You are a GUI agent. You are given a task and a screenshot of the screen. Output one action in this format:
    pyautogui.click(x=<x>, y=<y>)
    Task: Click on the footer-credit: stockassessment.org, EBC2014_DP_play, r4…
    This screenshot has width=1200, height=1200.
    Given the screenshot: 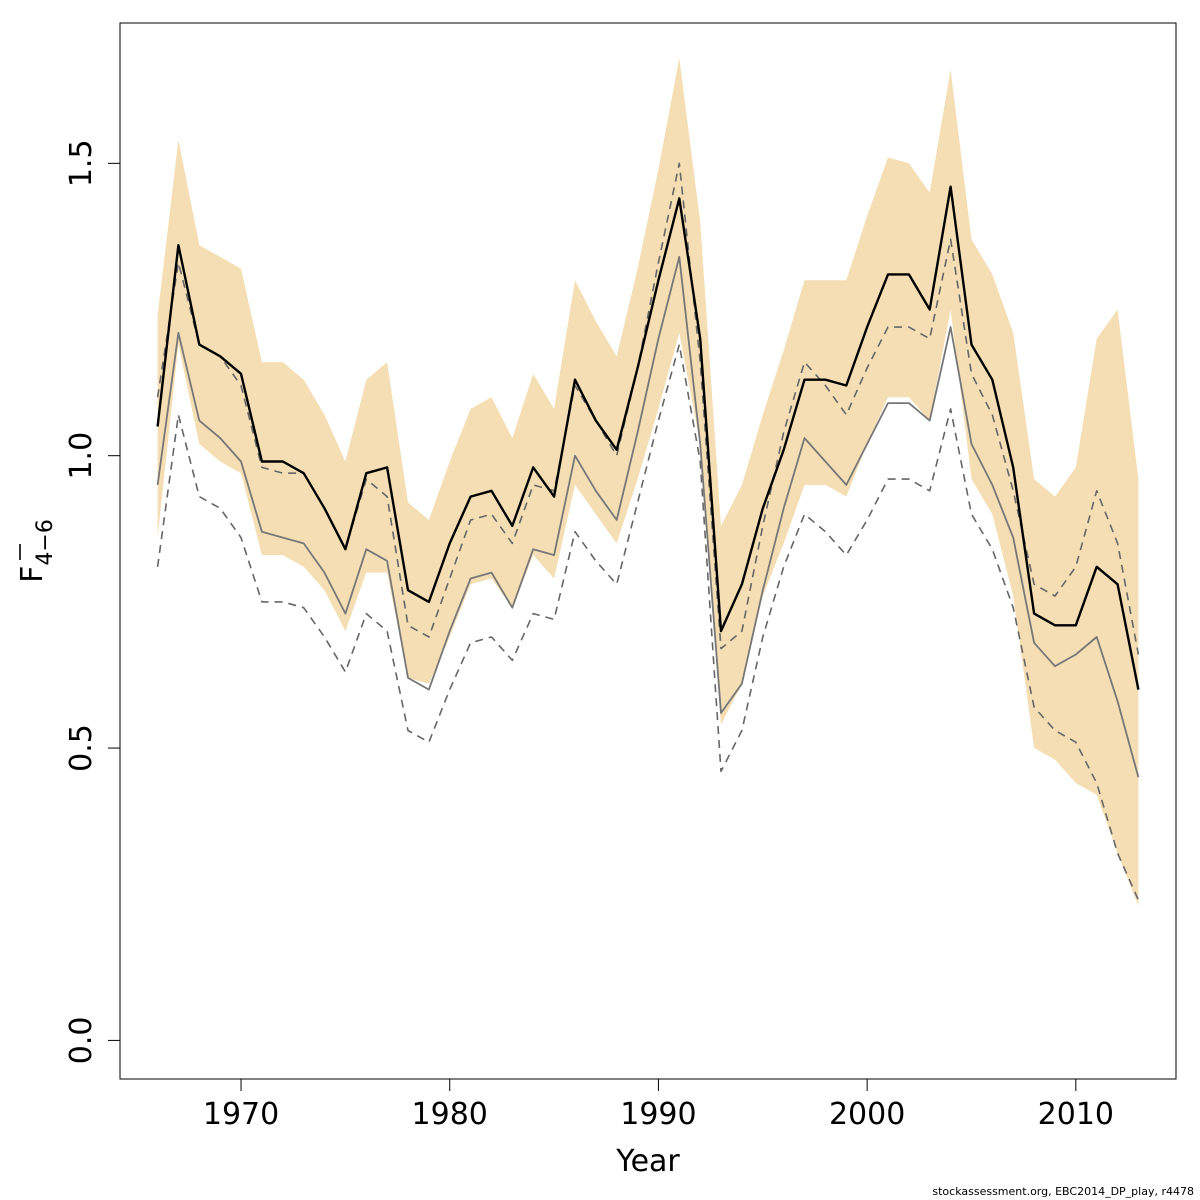 What is the action you would take?
    pyautogui.click(x=1063, y=1191)
    